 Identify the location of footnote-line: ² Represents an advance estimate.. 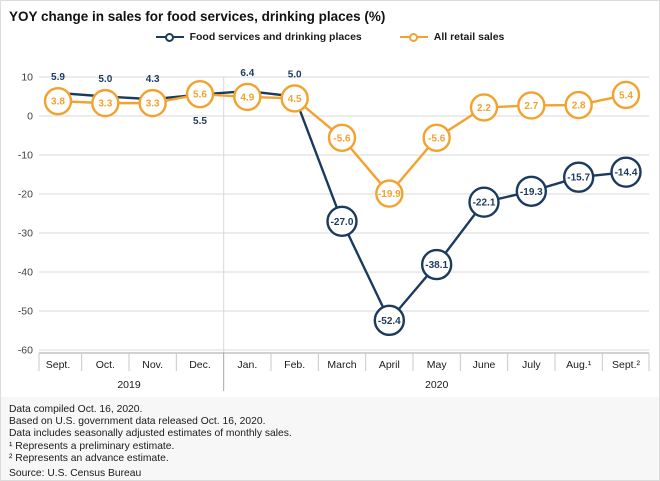
(89, 458).